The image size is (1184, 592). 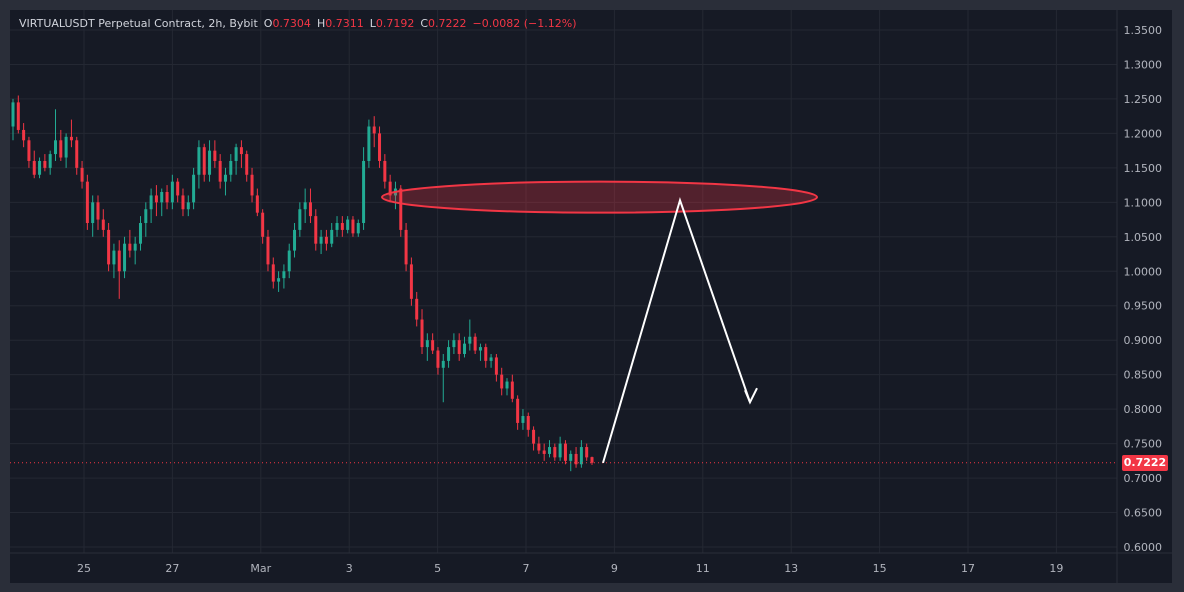 I want to click on open-key: O, so click(x=268, y=23).